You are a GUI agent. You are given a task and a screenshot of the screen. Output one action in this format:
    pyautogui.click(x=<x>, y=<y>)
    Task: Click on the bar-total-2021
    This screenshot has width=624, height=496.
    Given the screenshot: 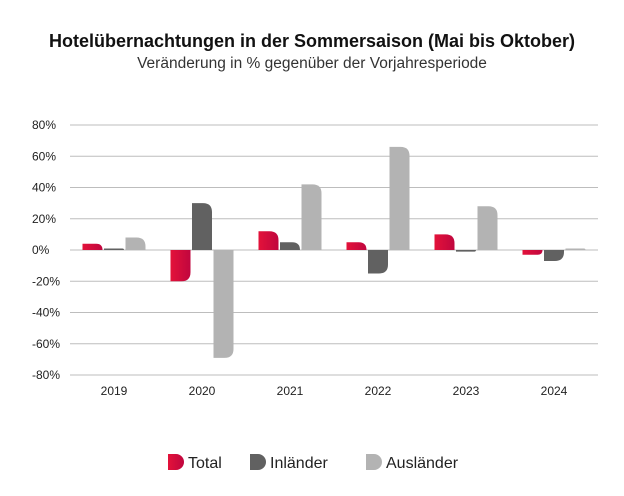 What is the action you would take?
    pyautogui.click(x=268, y=240)
    